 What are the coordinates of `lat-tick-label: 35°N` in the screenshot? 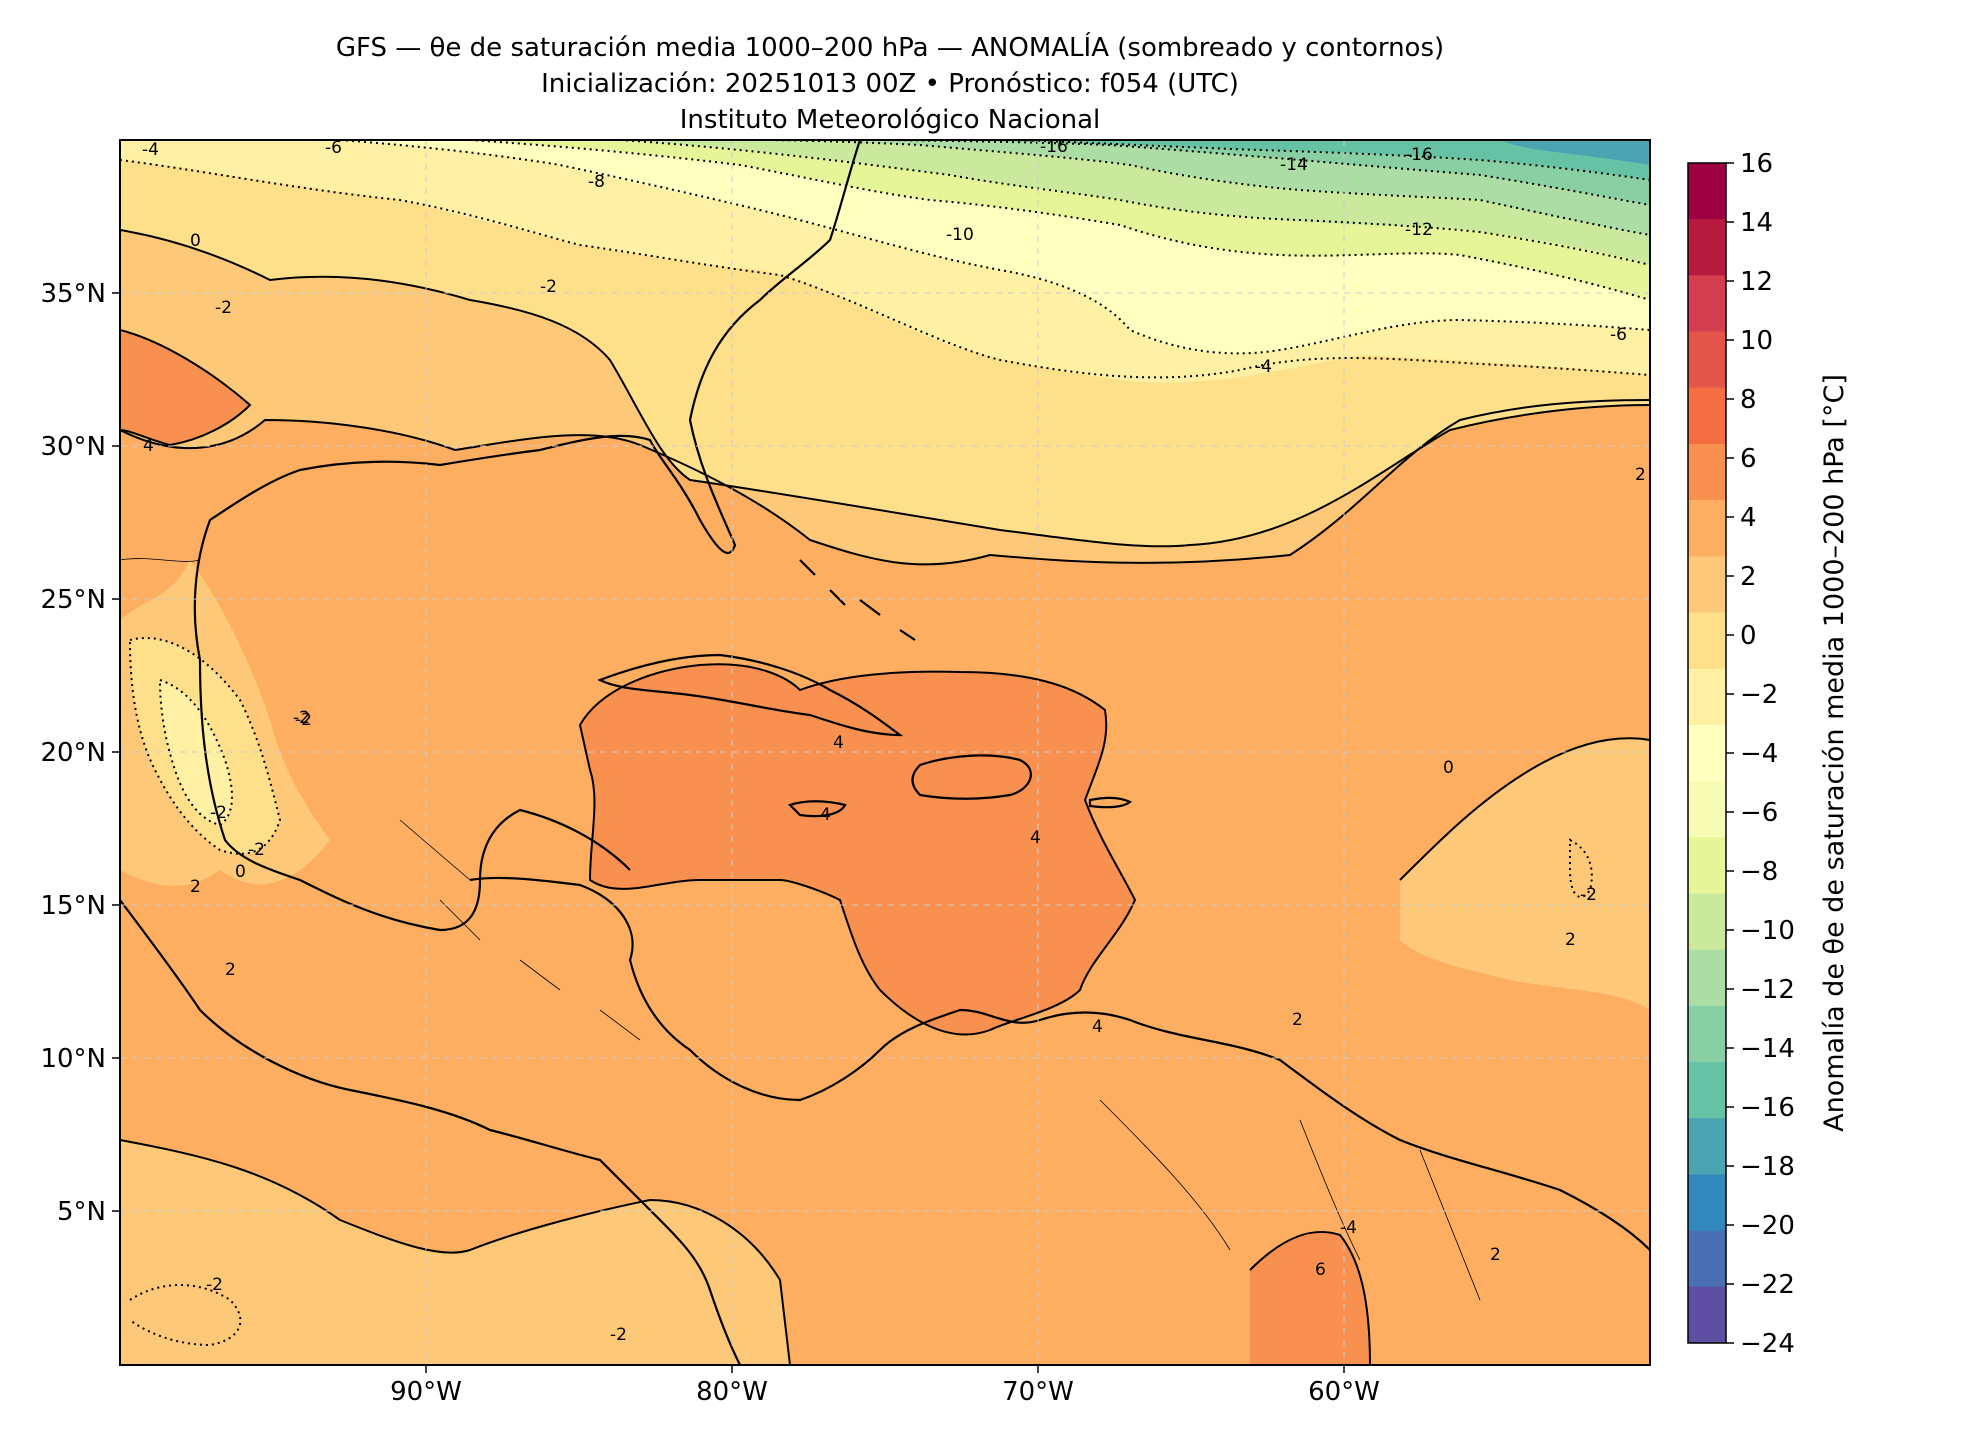 It's located at (73, 294).